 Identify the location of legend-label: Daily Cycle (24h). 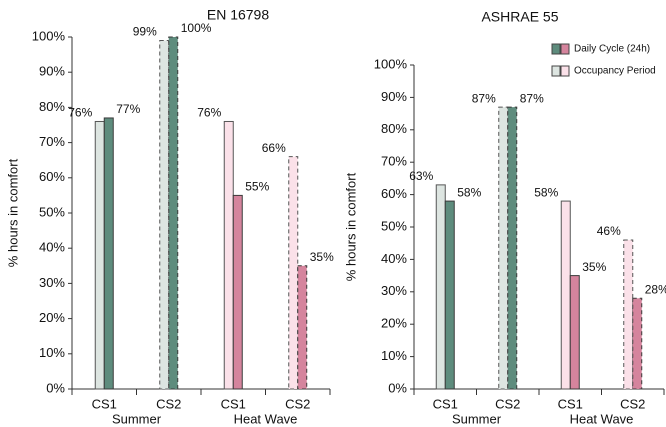
(612, 49).